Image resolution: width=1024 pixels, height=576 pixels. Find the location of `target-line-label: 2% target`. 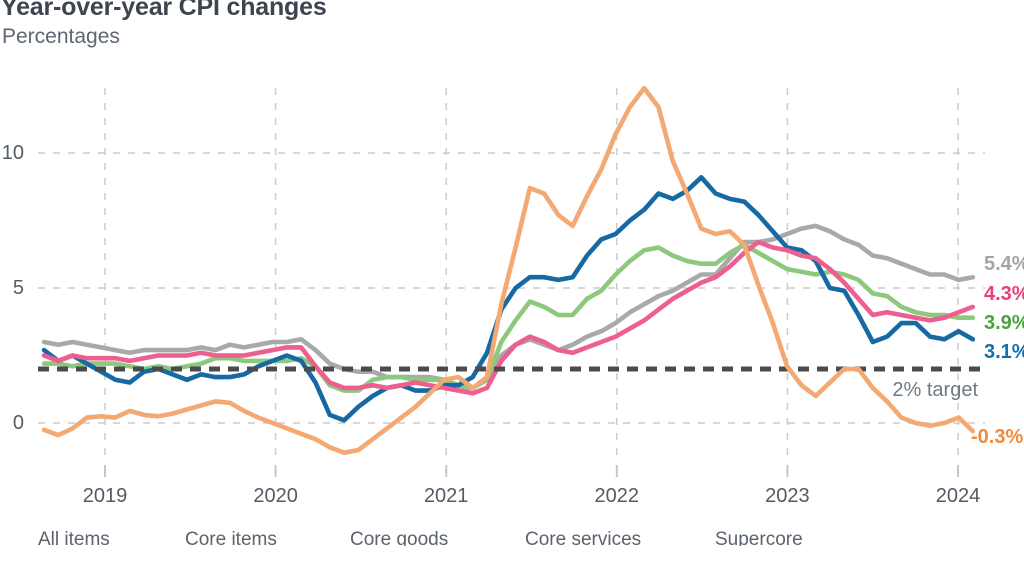

target-line-label: 2% target is located at coordinates (935, 390).